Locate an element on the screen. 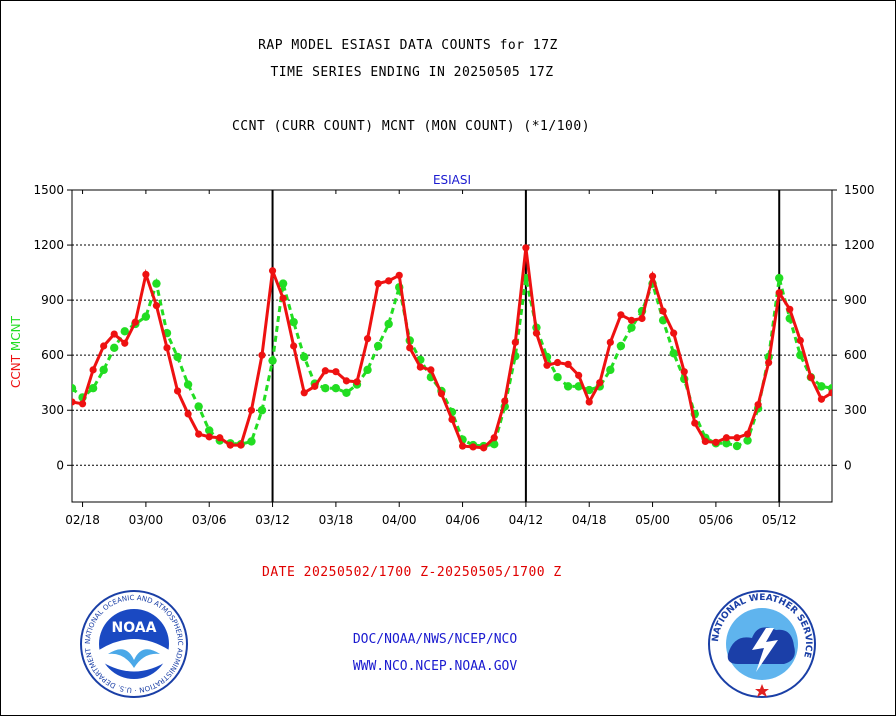  noaa-logo-text: NOAA is located at coordinates (134, 628).